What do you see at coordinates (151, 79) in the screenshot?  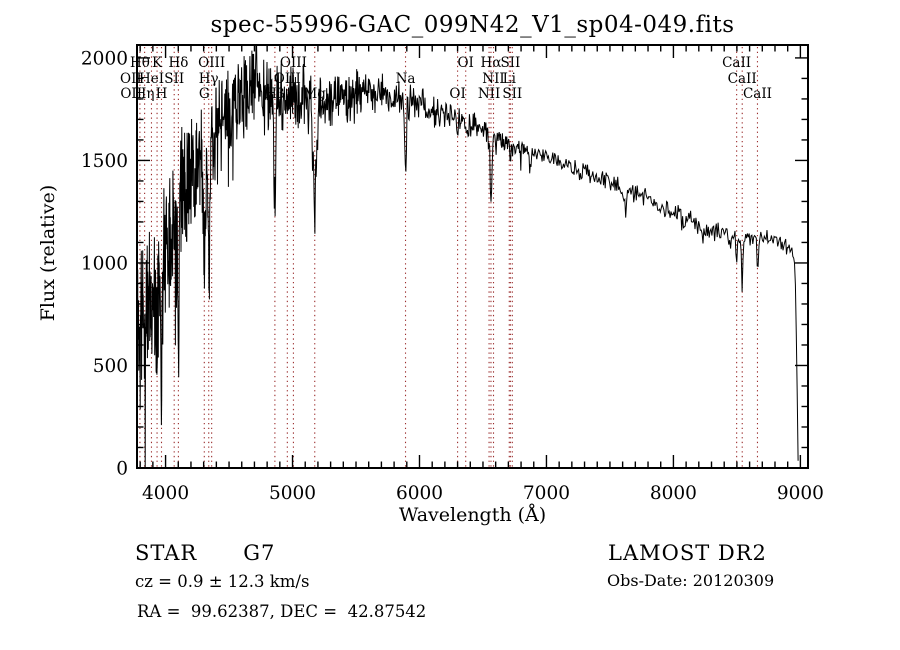 I see `spectral-line-label: HeI` at bounding box center [151, 79].